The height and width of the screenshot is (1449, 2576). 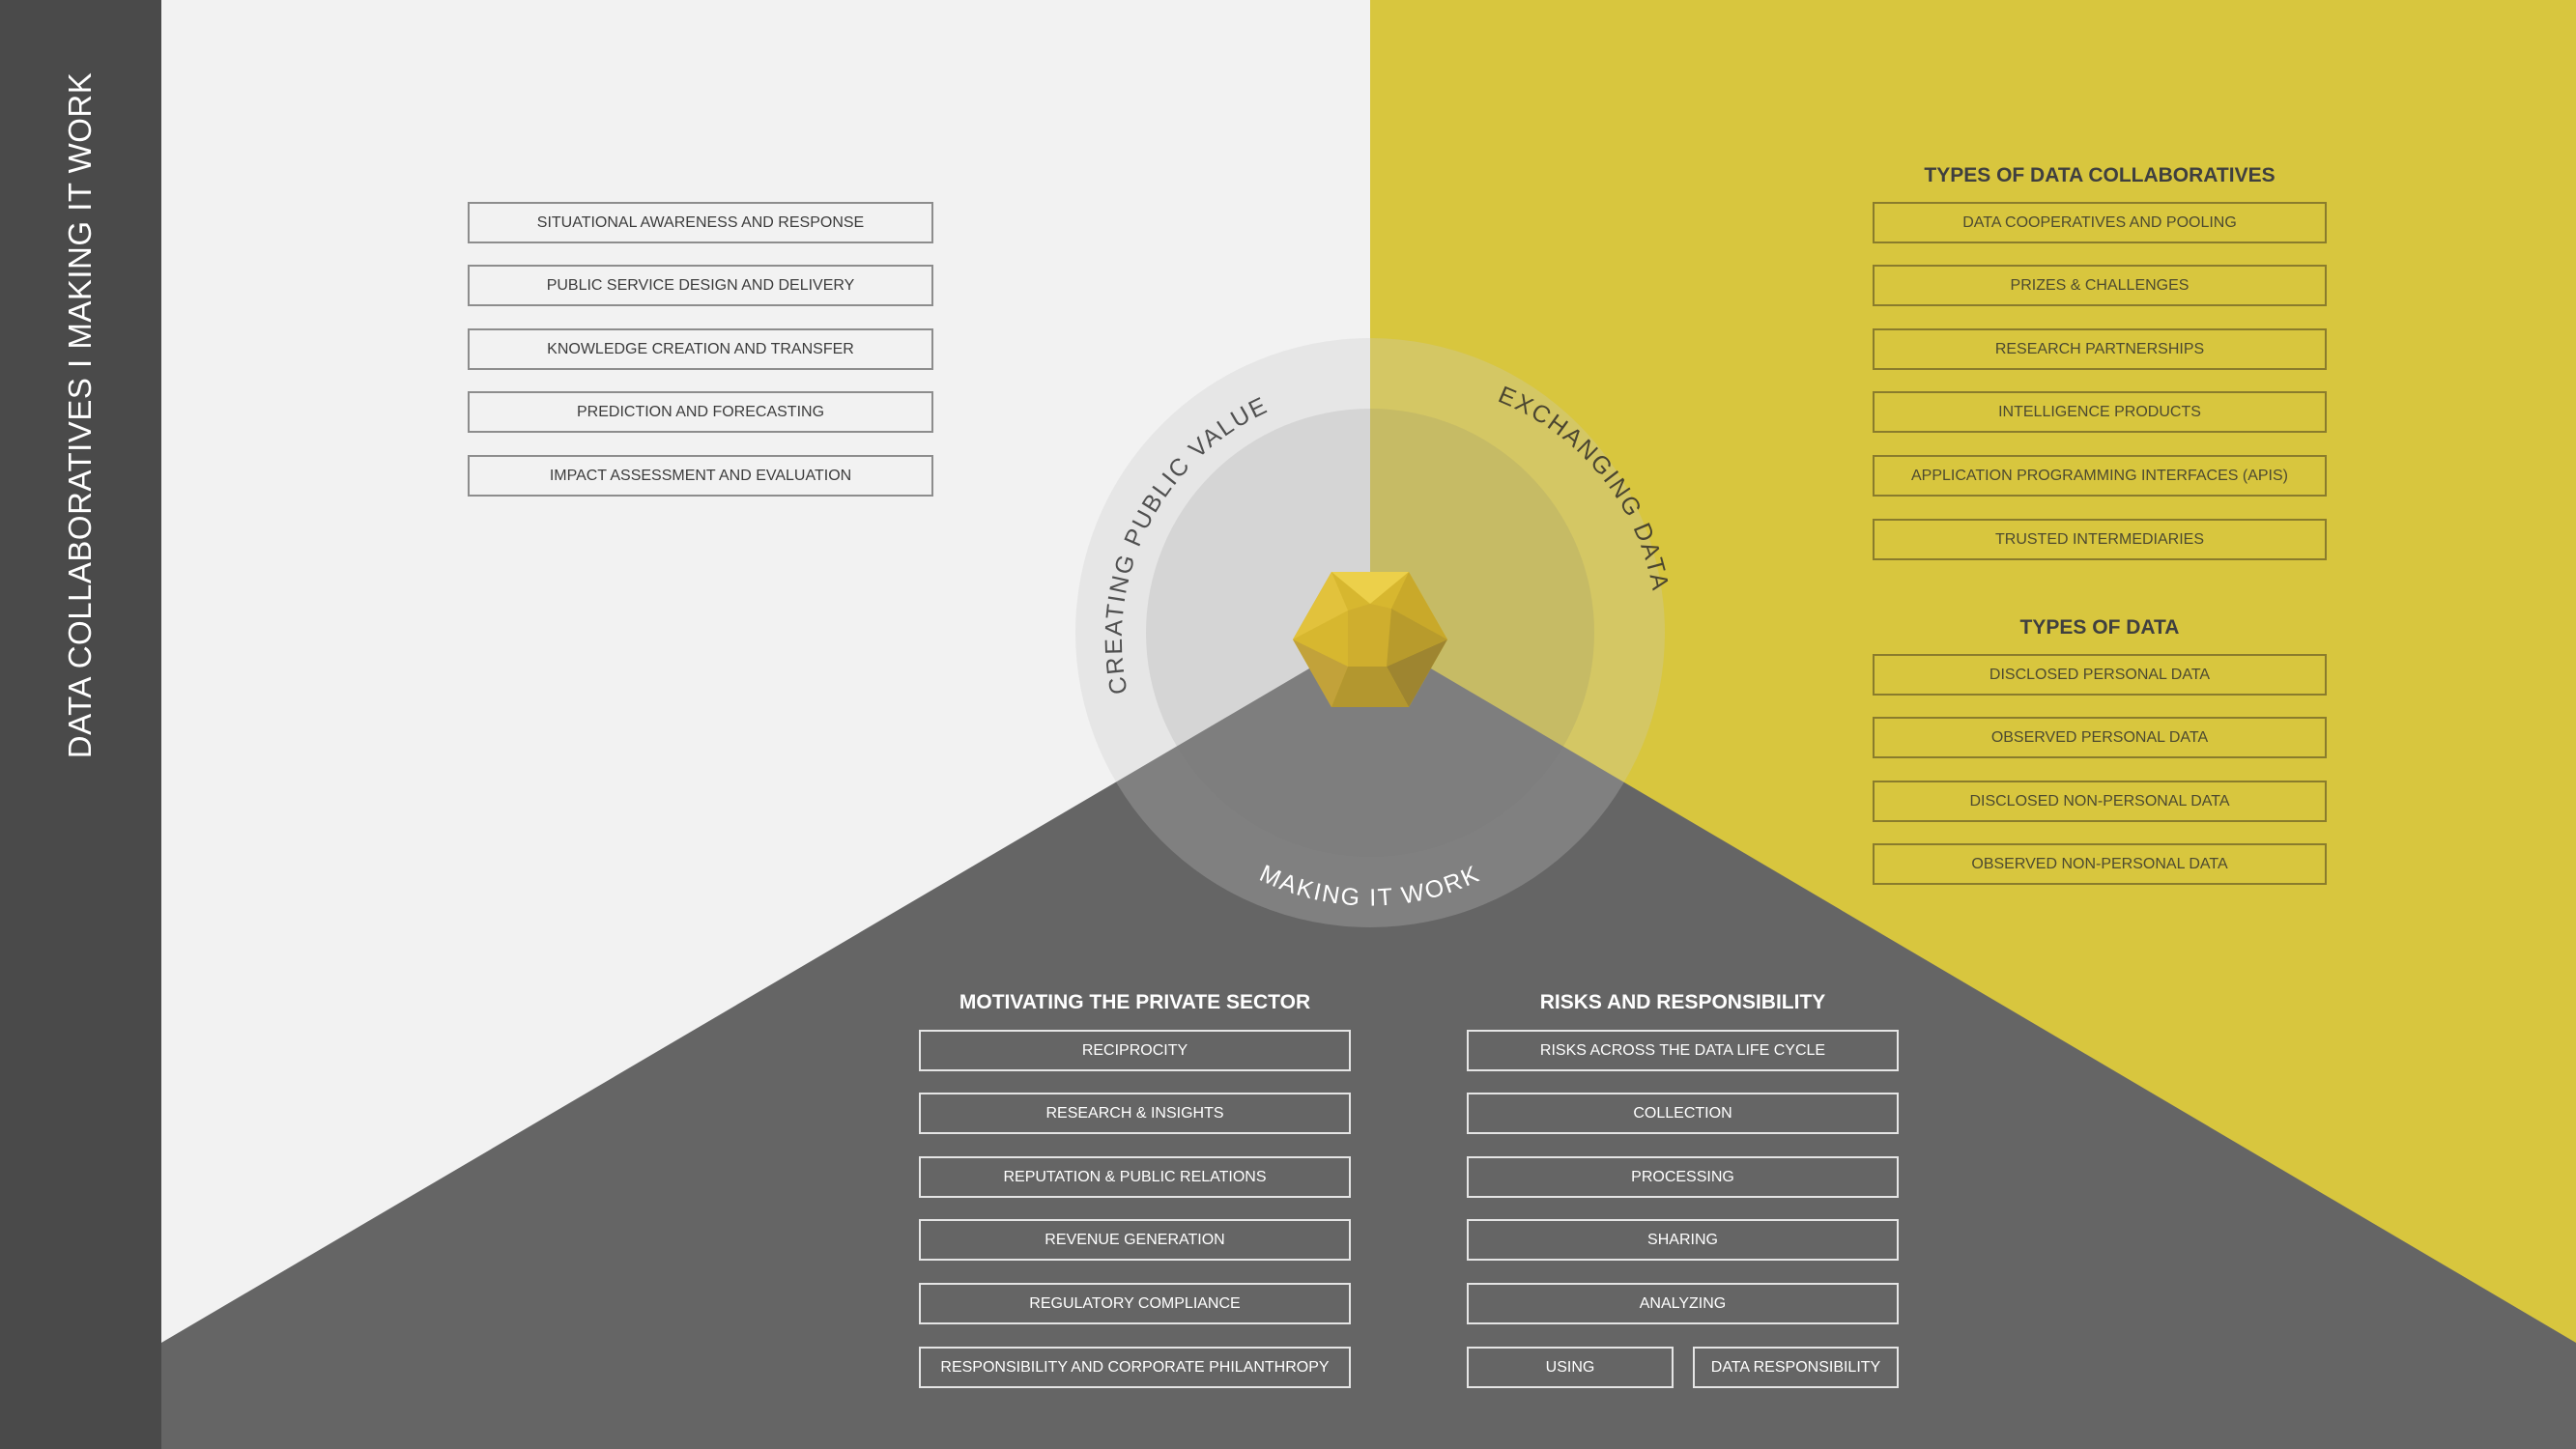 I want to click on risks-item: RISKS ACROSS THE DATA LIFE CYCLE, so click(x=1683, y=1050).